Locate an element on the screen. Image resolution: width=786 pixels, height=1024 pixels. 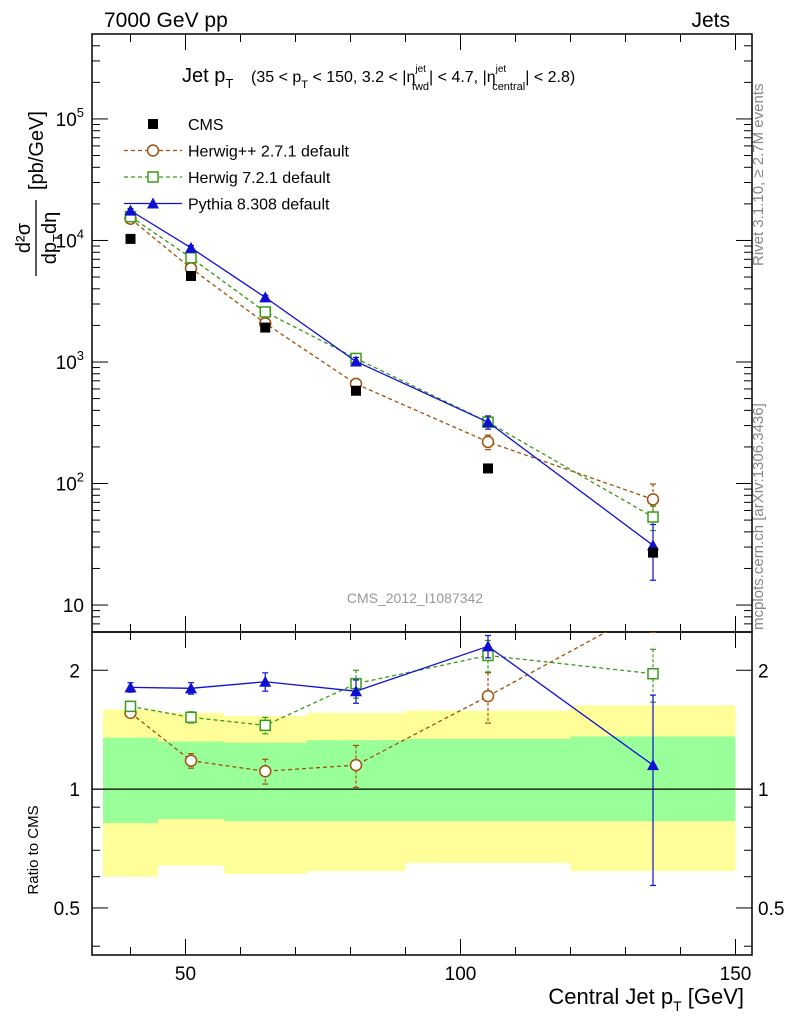
header-right: Jets is located at coordinates (710, 20).